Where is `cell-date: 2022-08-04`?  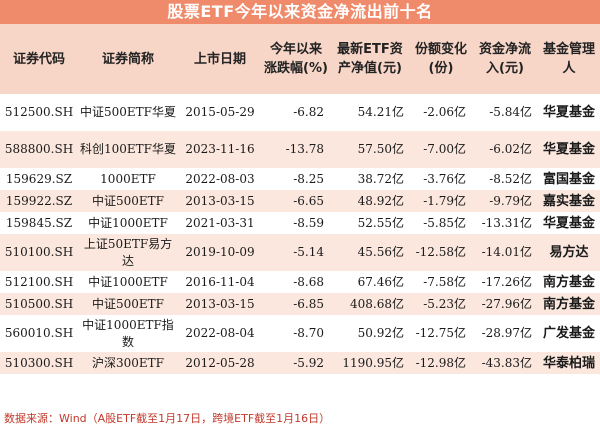 cell-date: 2022-08-04 is located at coordinates (220, 333).